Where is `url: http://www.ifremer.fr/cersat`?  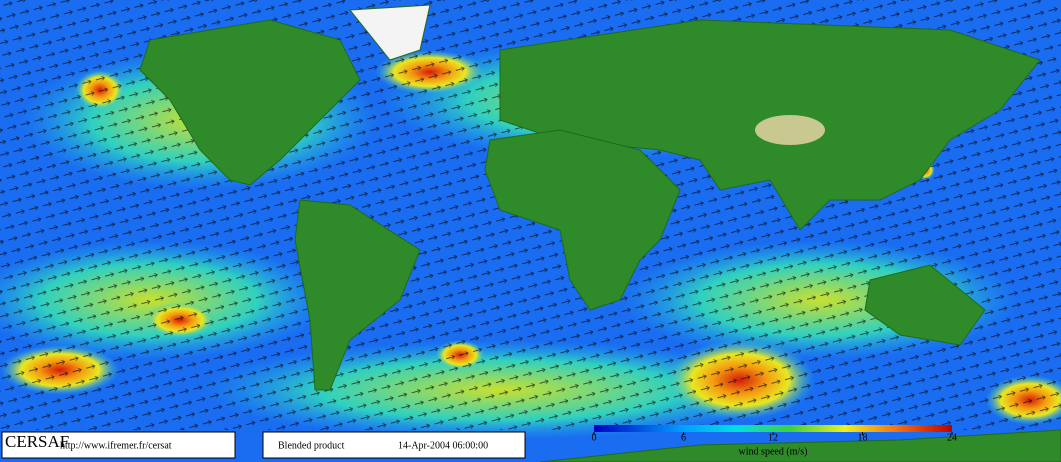
url: http://www.ifremer.fr/cersat is located at coordinates (116, 445).